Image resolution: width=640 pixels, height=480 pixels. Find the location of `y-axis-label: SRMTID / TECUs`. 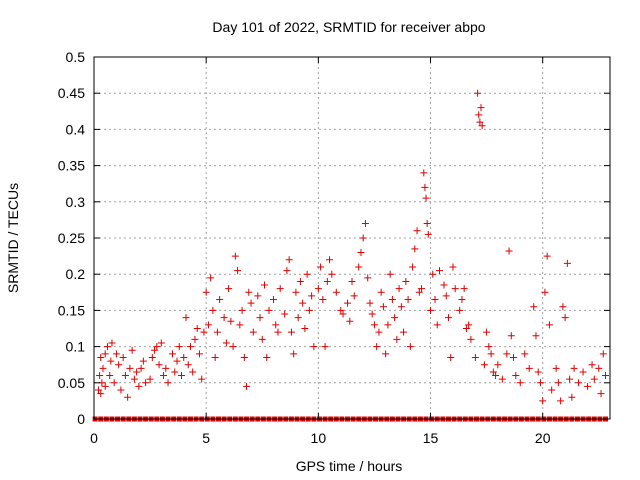

y-axis-label: SRMTID / TECUs is located at coordinates (13, 238).